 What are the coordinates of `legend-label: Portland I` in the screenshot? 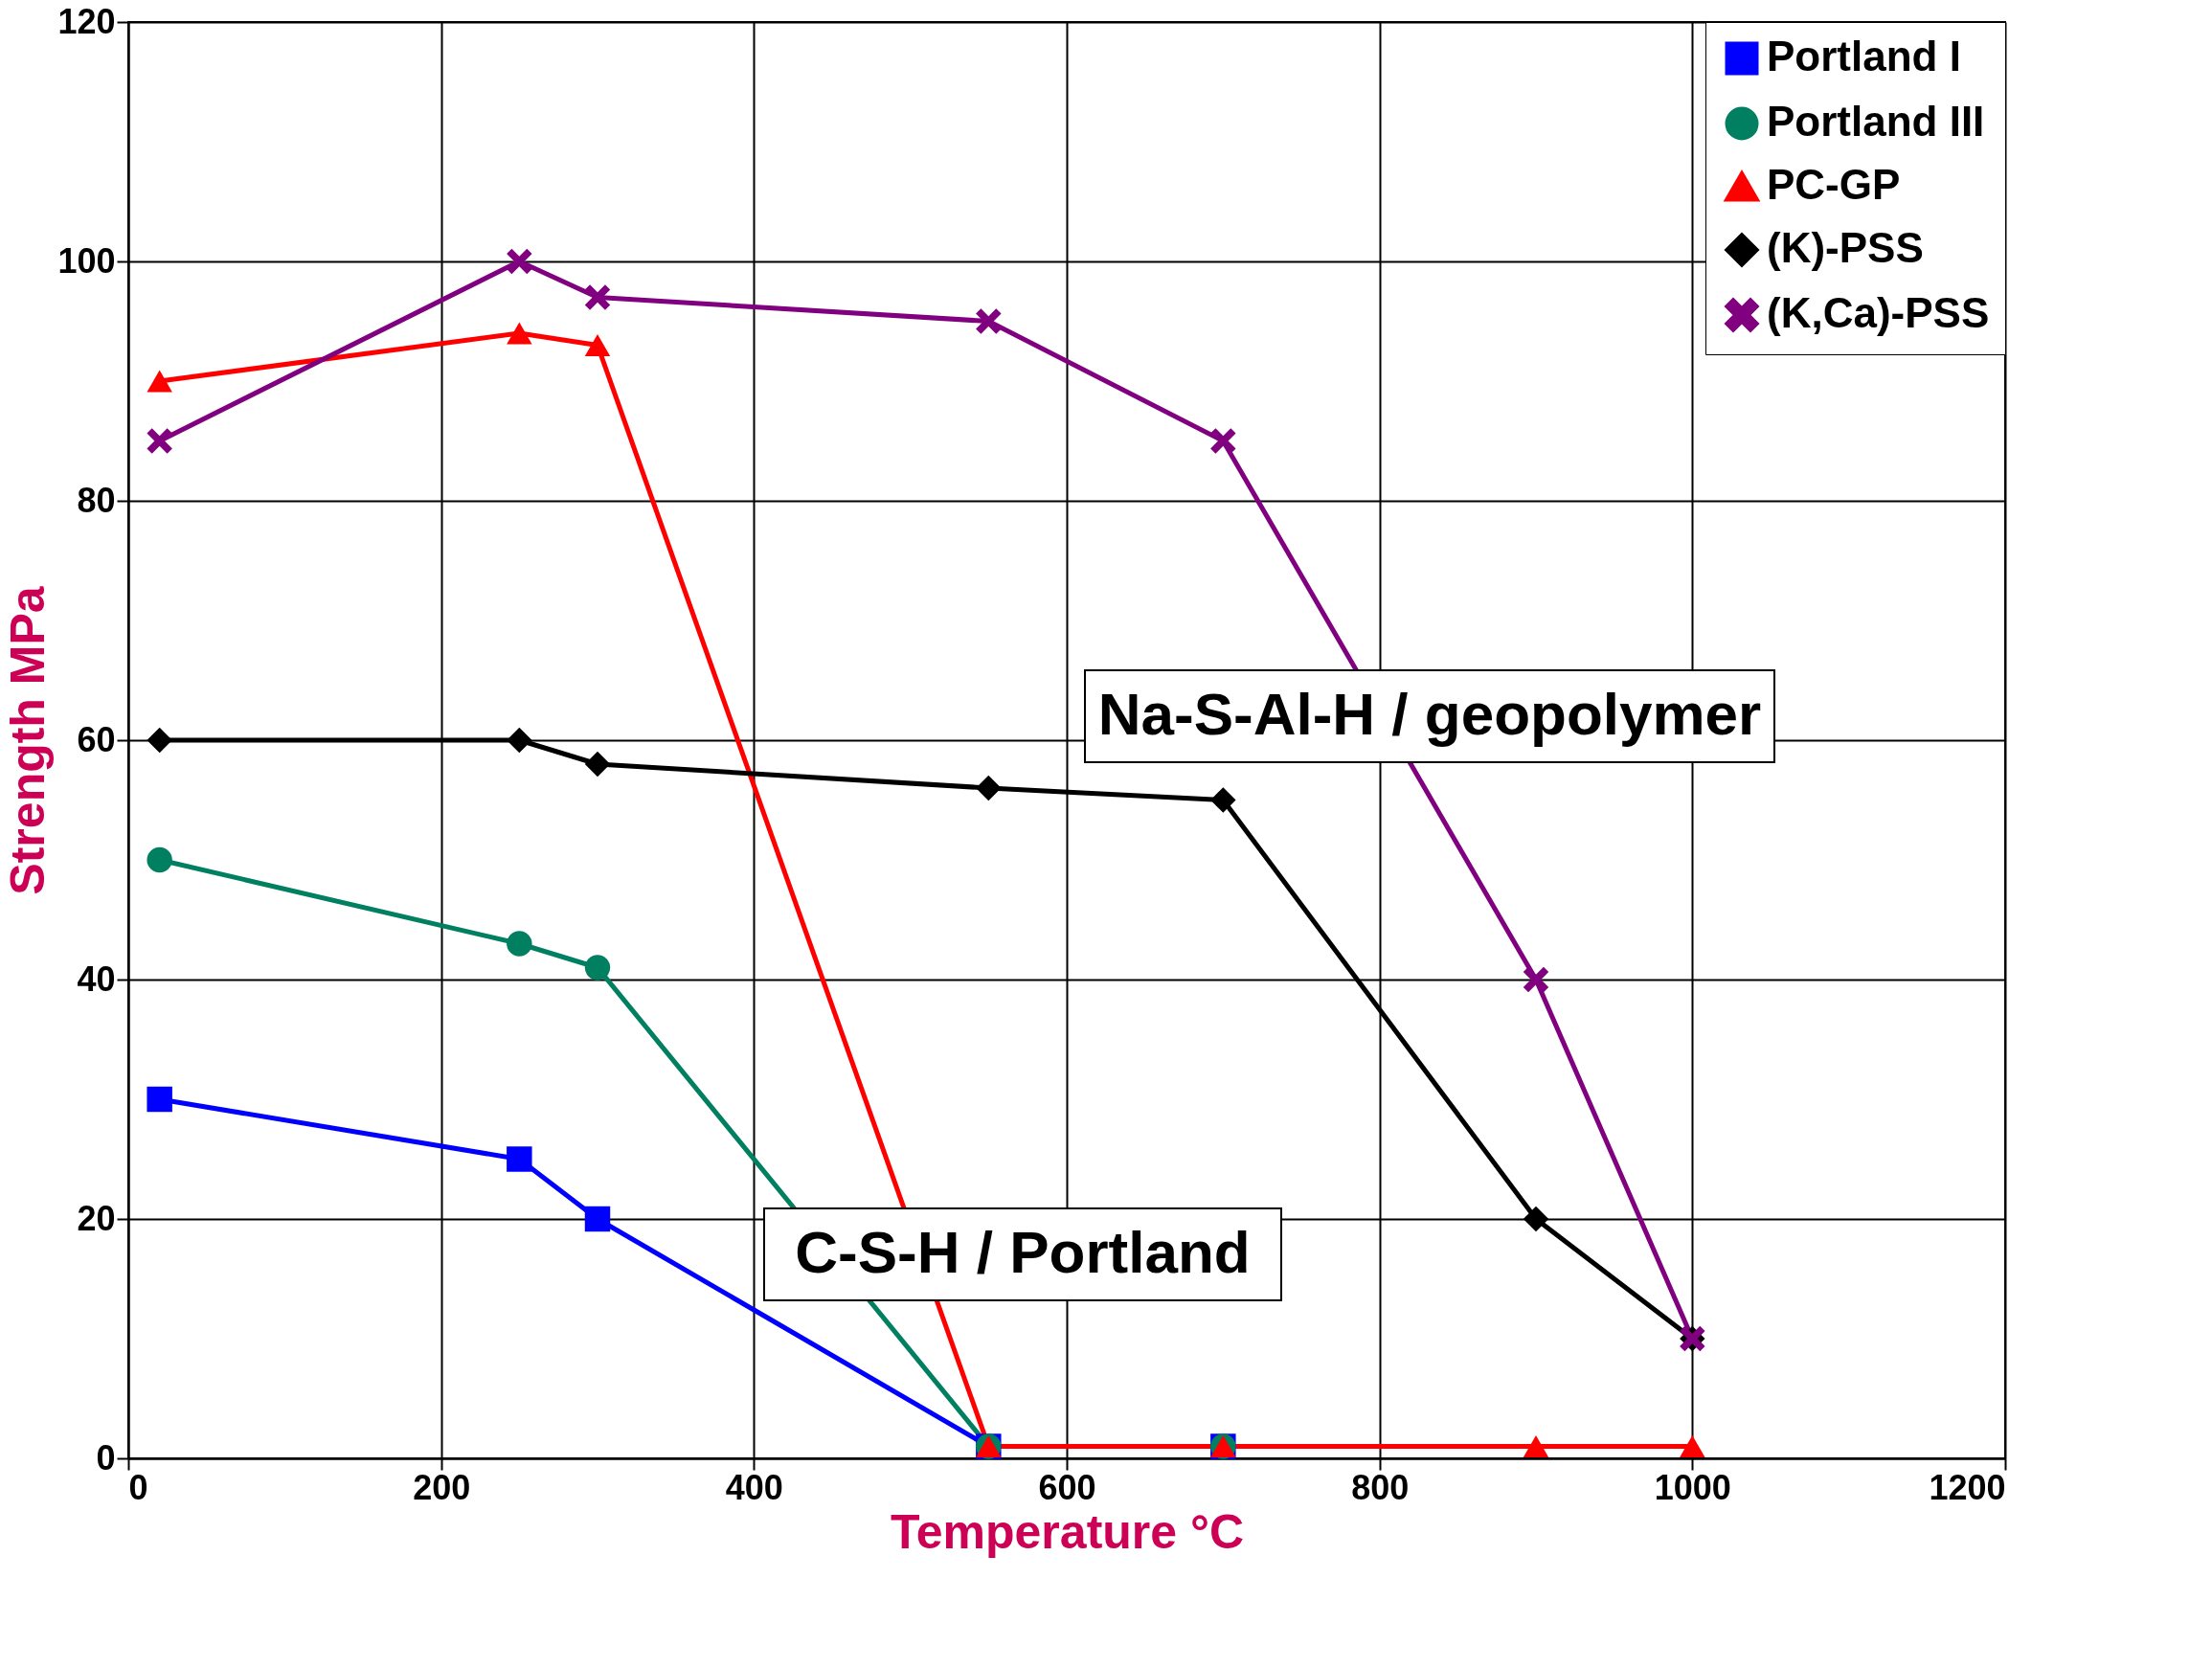 It's located at (1864, 56).